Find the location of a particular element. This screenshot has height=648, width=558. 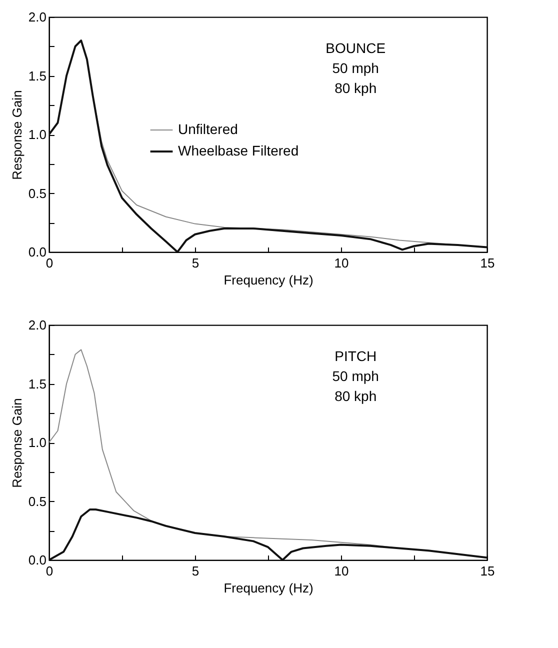

annotation: BOUNCE is located at coordinates (356, 48).